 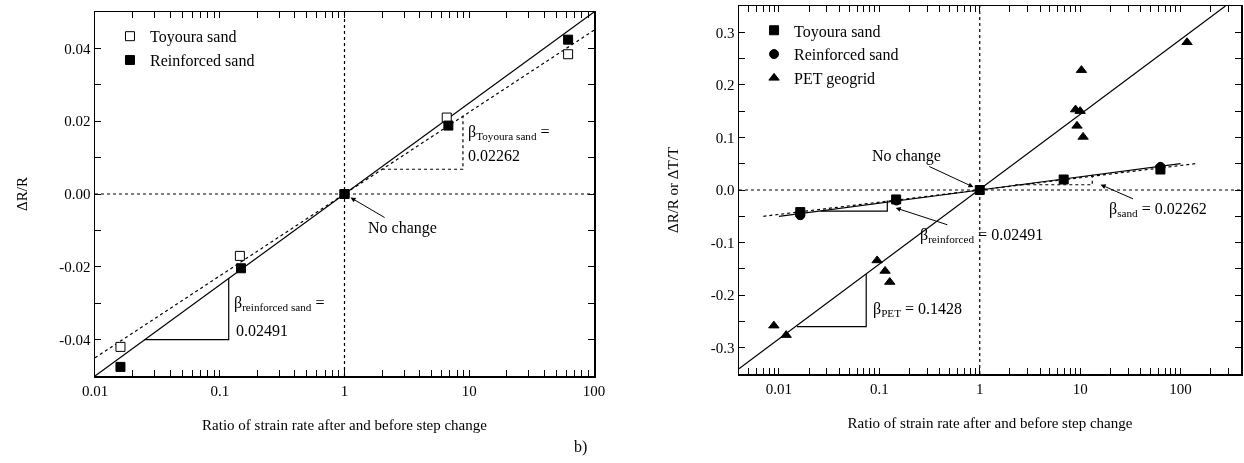 I want to click on annotation: β$_{reinforced}$ = 0.02491, so click(x=982, y=236).